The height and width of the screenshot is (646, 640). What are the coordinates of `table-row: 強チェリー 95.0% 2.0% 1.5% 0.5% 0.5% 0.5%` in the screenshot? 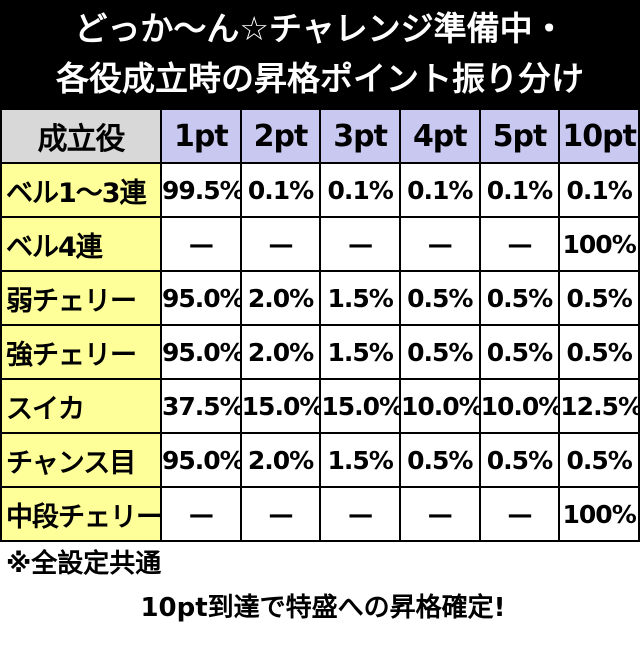 It's located at (320, 352).